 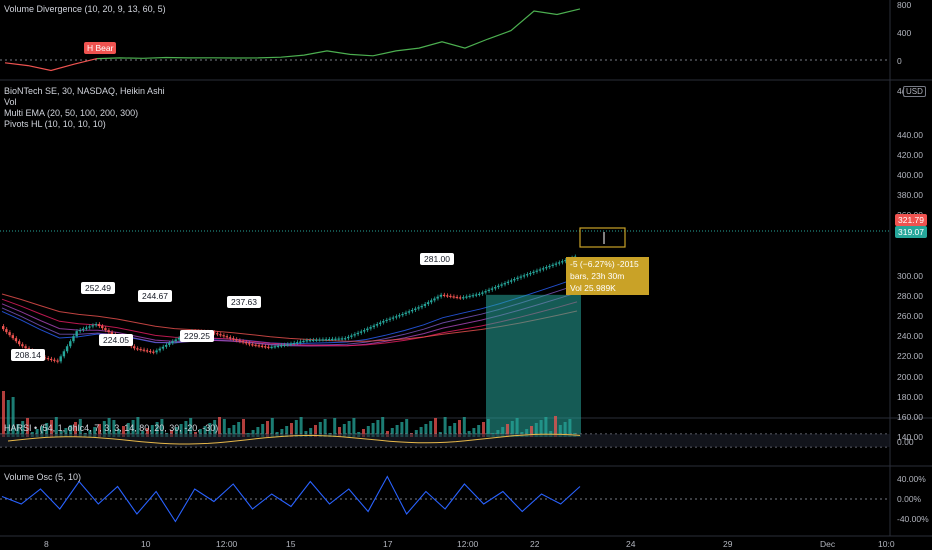 What do you see at coordinates (43, 477) in the screenshot?
I see `vosc-title: Volume Osc (5, 10)` at bounding box center [43, 477].